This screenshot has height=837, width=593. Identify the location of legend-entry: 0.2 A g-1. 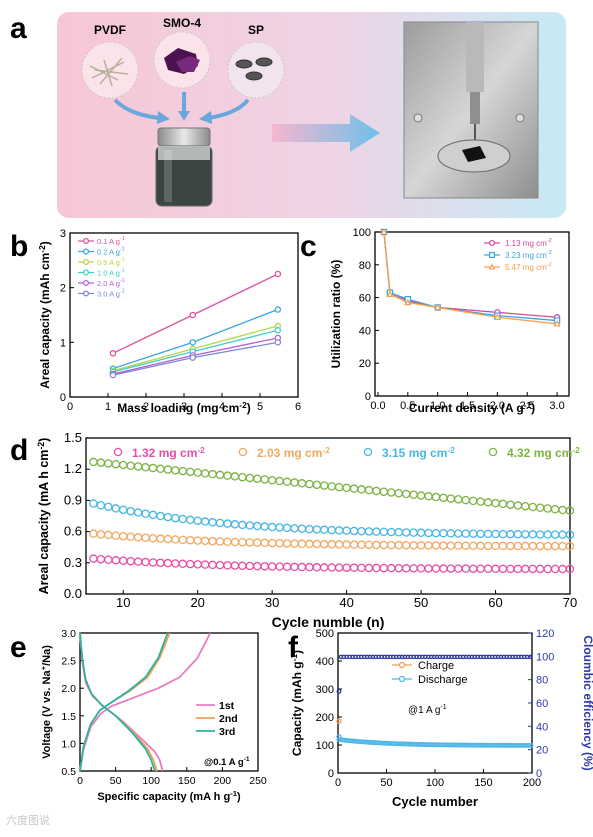
(111, 252).